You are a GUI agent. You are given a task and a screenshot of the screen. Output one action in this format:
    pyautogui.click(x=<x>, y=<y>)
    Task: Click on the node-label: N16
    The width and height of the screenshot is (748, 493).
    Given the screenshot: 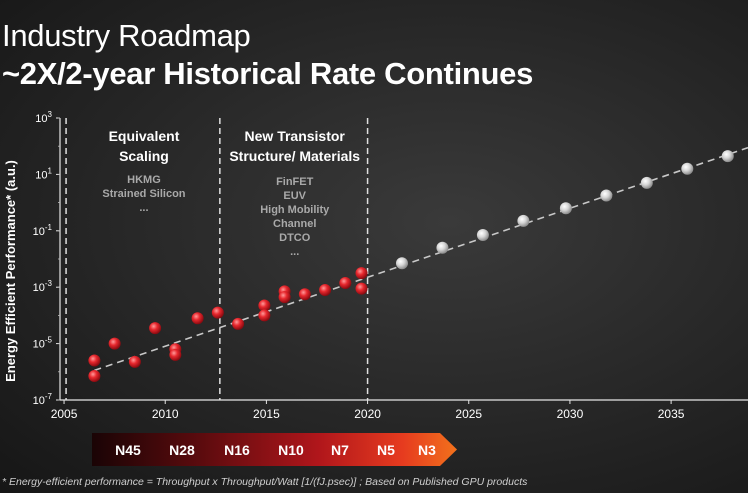 What is the action you would take?
    pyautogui.click(x=237, y=450)
    